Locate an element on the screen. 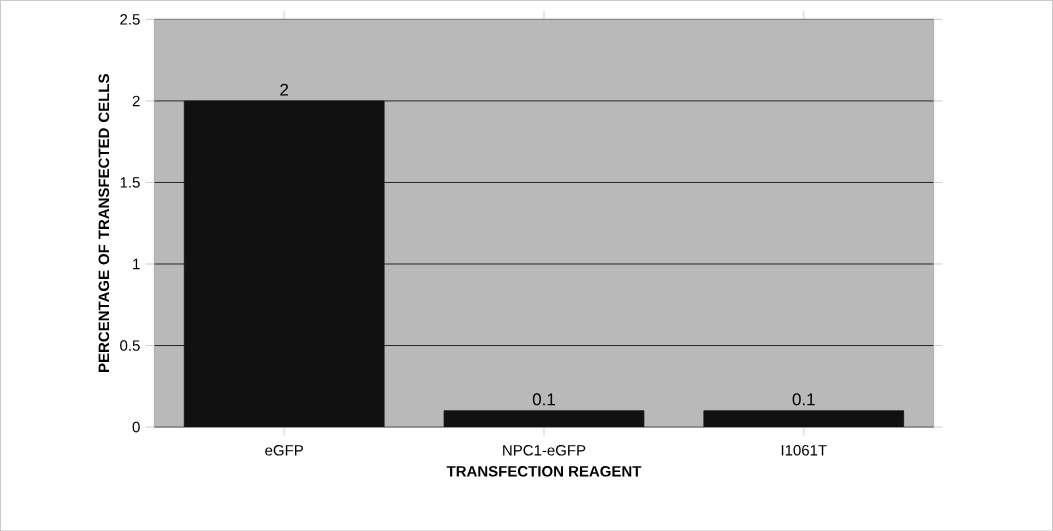 This screenshot has width=1053, height=531. data-label: 2 is located at coordinates (284, 89).